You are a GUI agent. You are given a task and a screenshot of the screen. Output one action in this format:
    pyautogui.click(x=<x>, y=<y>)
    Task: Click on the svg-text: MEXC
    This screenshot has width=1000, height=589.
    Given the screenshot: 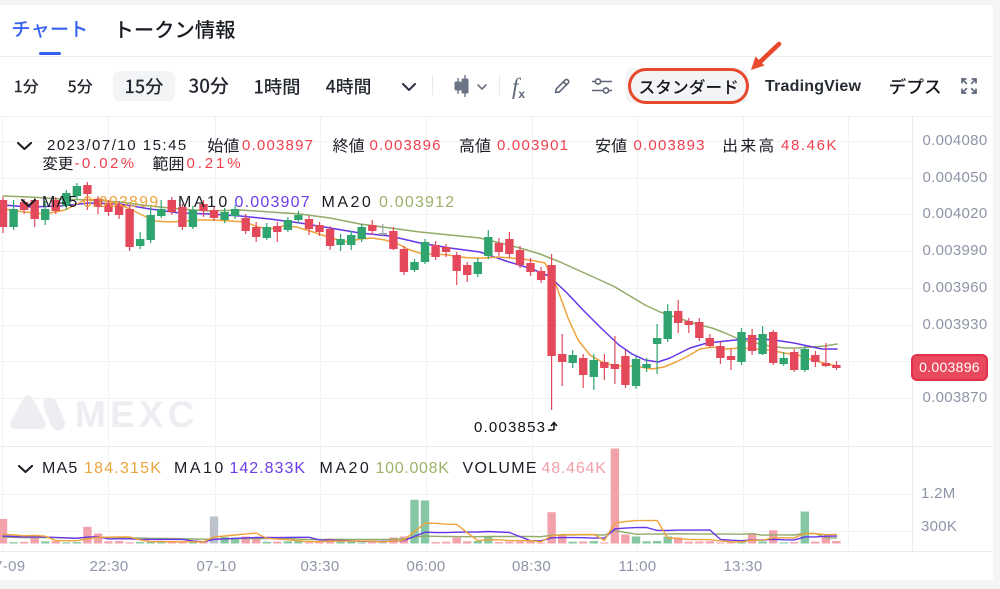 What is the action you would take?
    pyautogui.click(x=137, y=414)
    